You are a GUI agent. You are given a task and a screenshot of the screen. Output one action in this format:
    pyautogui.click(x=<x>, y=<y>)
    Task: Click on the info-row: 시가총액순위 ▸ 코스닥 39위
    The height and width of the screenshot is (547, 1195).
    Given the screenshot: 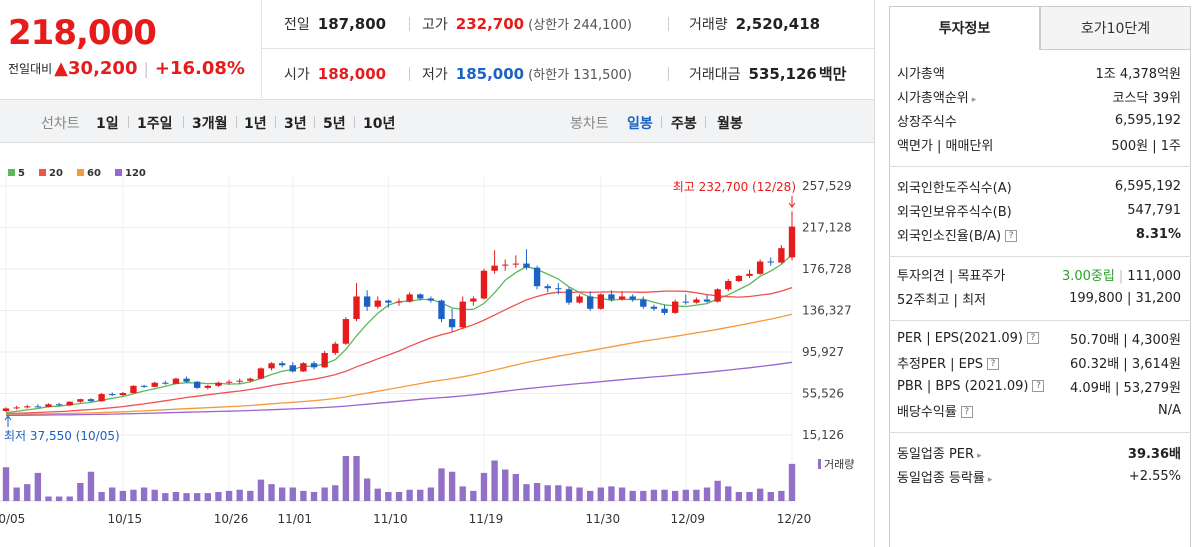 What is the action you would take?
    pyautogui.click(x=1039, y=96)
    